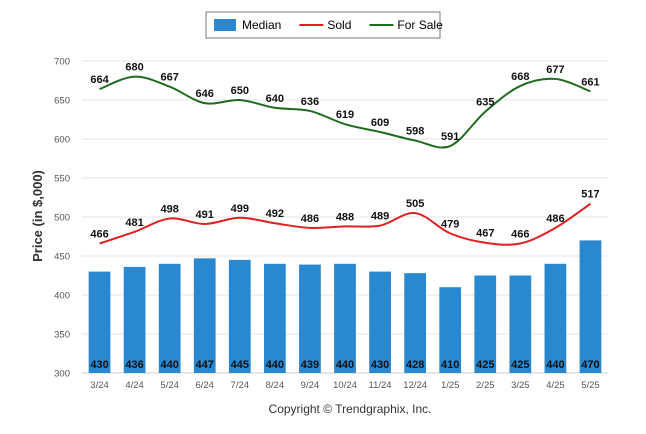 This screenshot has height=434, width=646. What do you see at coordinates (134, 68) in the screenshot?
I see `for-sale-value-label: 680` at bounding box center [134, 68].